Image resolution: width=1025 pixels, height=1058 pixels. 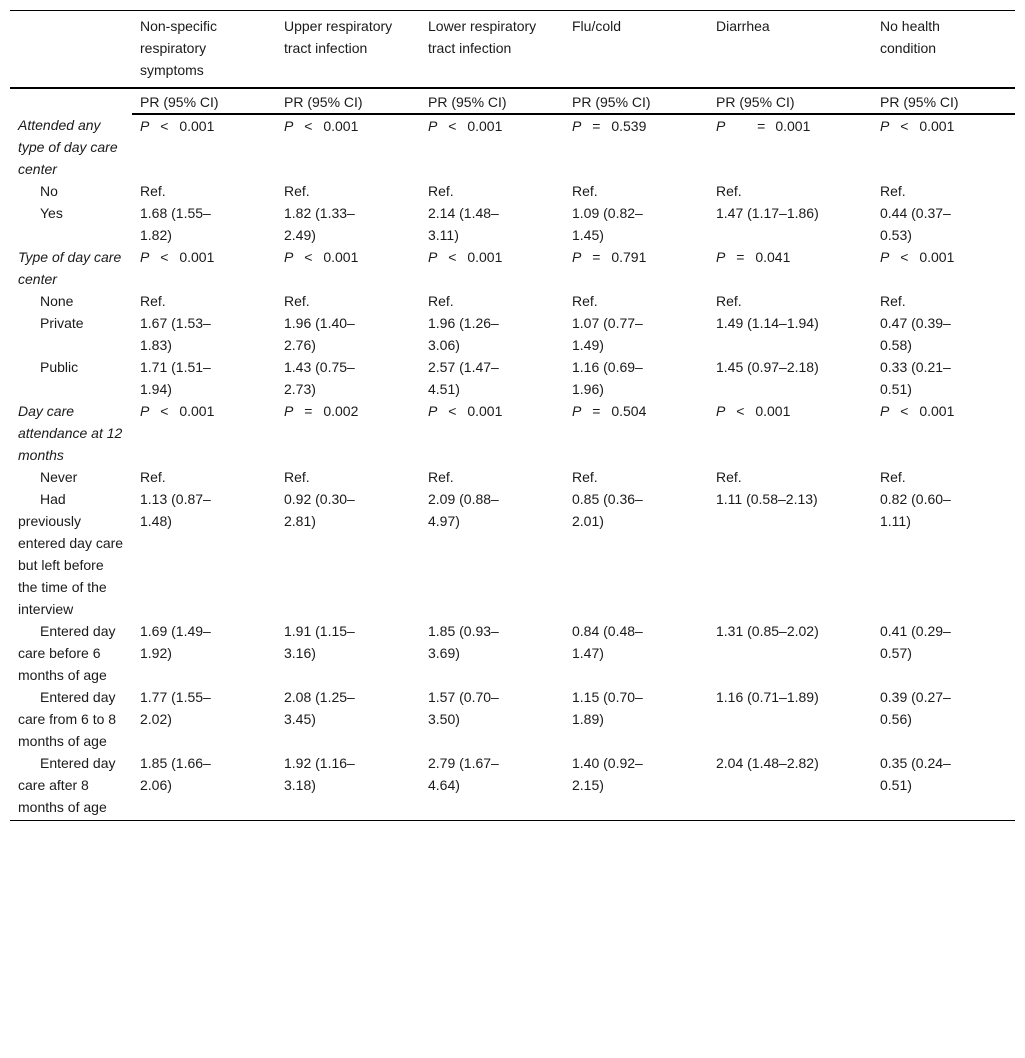 I want to click on pr-ci-value: 2.04 (1.48–2.82), so click(x=767, y=763).